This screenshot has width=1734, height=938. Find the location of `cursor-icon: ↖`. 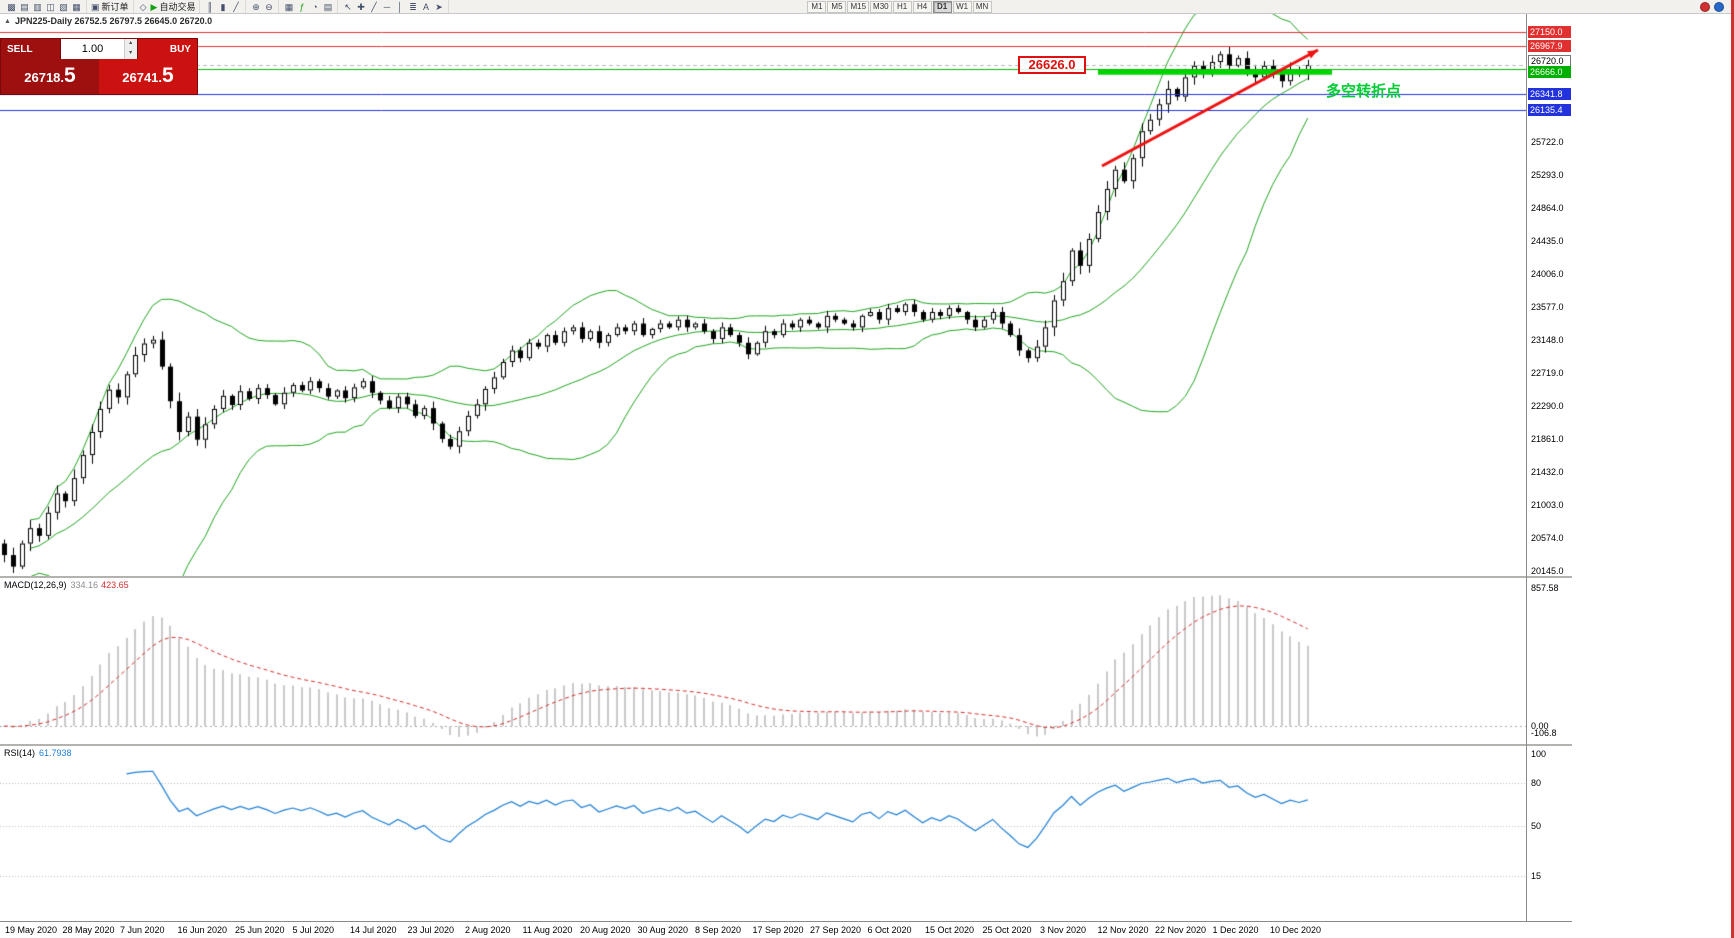

cursor-icon: ↖ is located at coordinates (347, 7).